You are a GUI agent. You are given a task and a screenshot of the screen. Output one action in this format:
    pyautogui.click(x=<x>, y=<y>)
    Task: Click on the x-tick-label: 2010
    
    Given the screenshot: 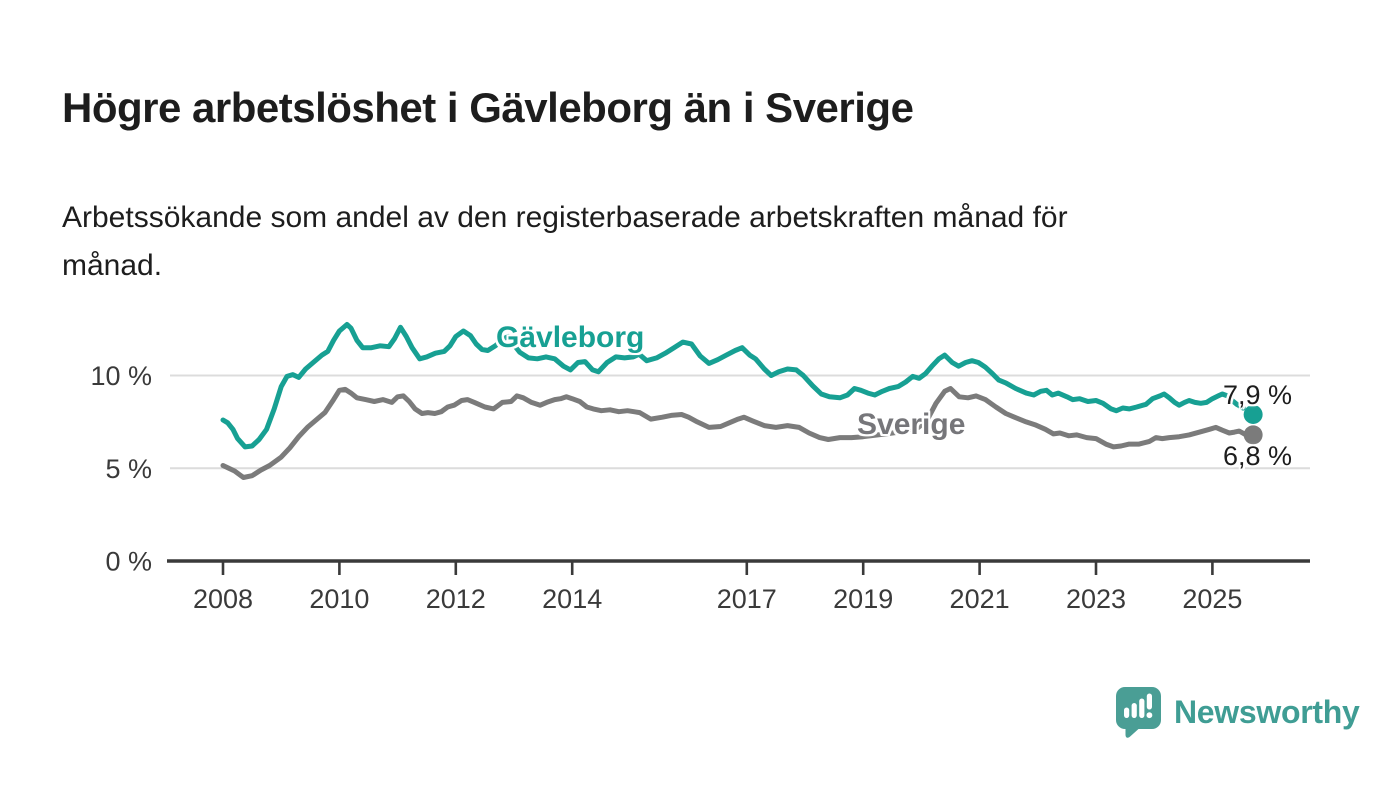 What is the action you would take?
    pyautogui.click(x=339, y=599)
    